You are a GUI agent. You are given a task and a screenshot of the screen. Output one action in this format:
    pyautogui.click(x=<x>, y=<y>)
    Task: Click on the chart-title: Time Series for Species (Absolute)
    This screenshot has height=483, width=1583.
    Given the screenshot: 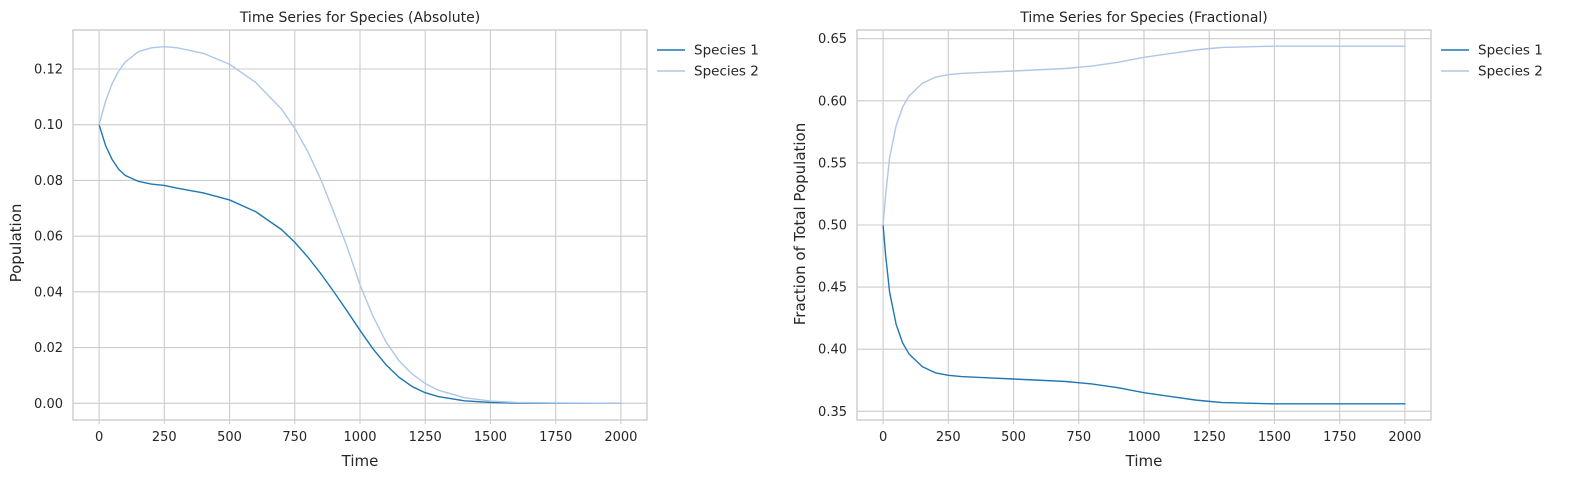 What is the action you would take?
    pyautogui.click(x=359, y=18)
    